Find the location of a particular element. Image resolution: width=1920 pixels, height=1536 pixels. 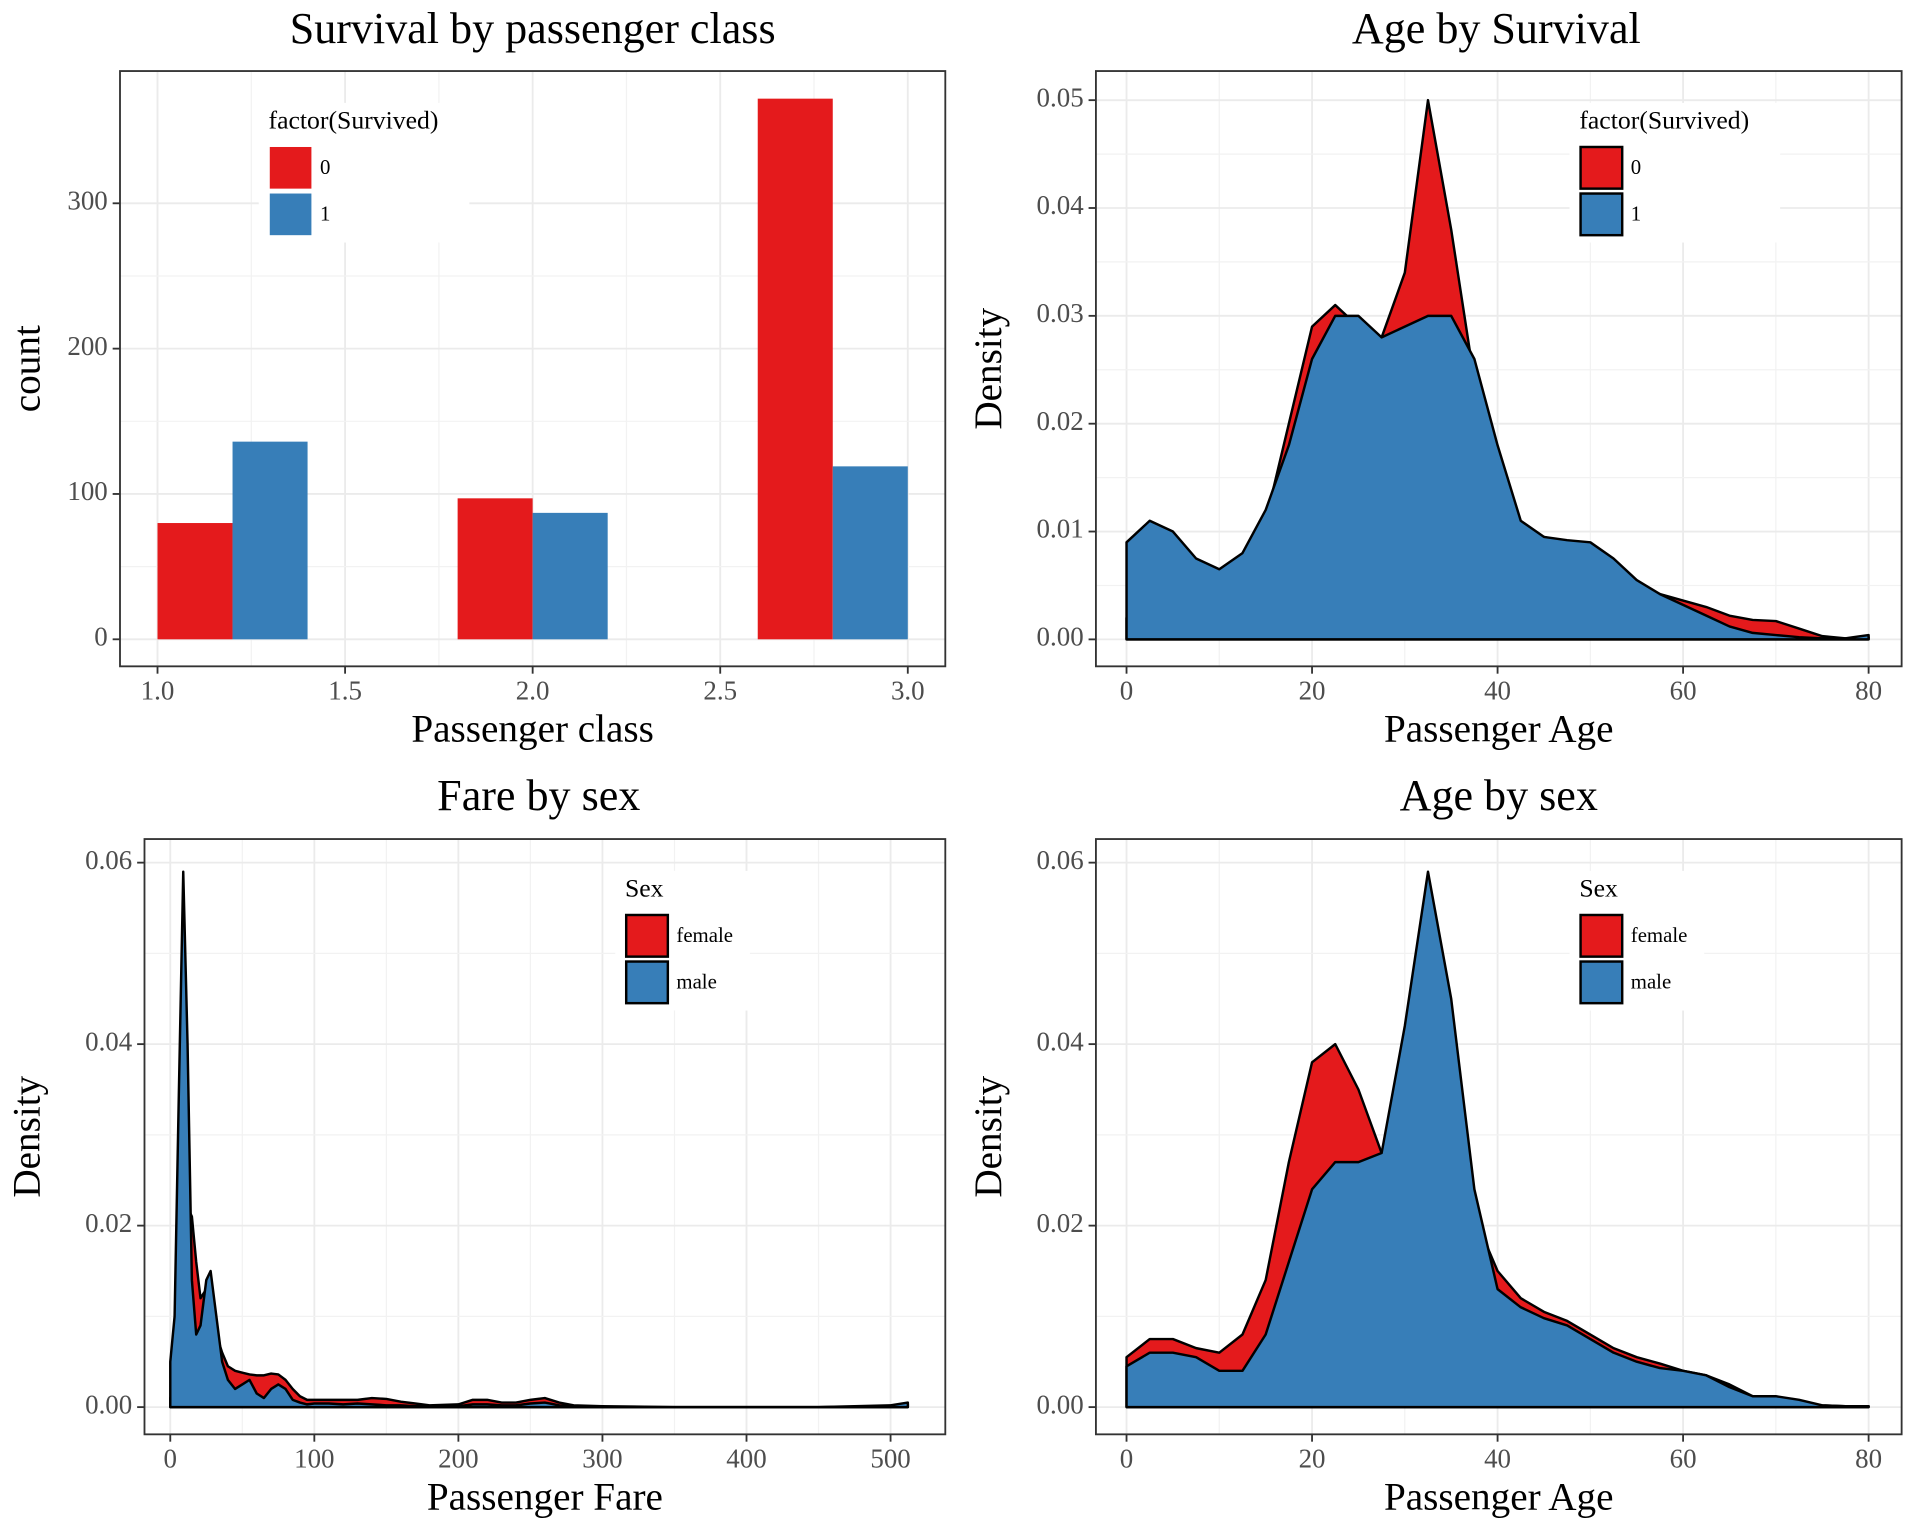

x-tick-label: 2.5 is located at coordinates (720, 690).